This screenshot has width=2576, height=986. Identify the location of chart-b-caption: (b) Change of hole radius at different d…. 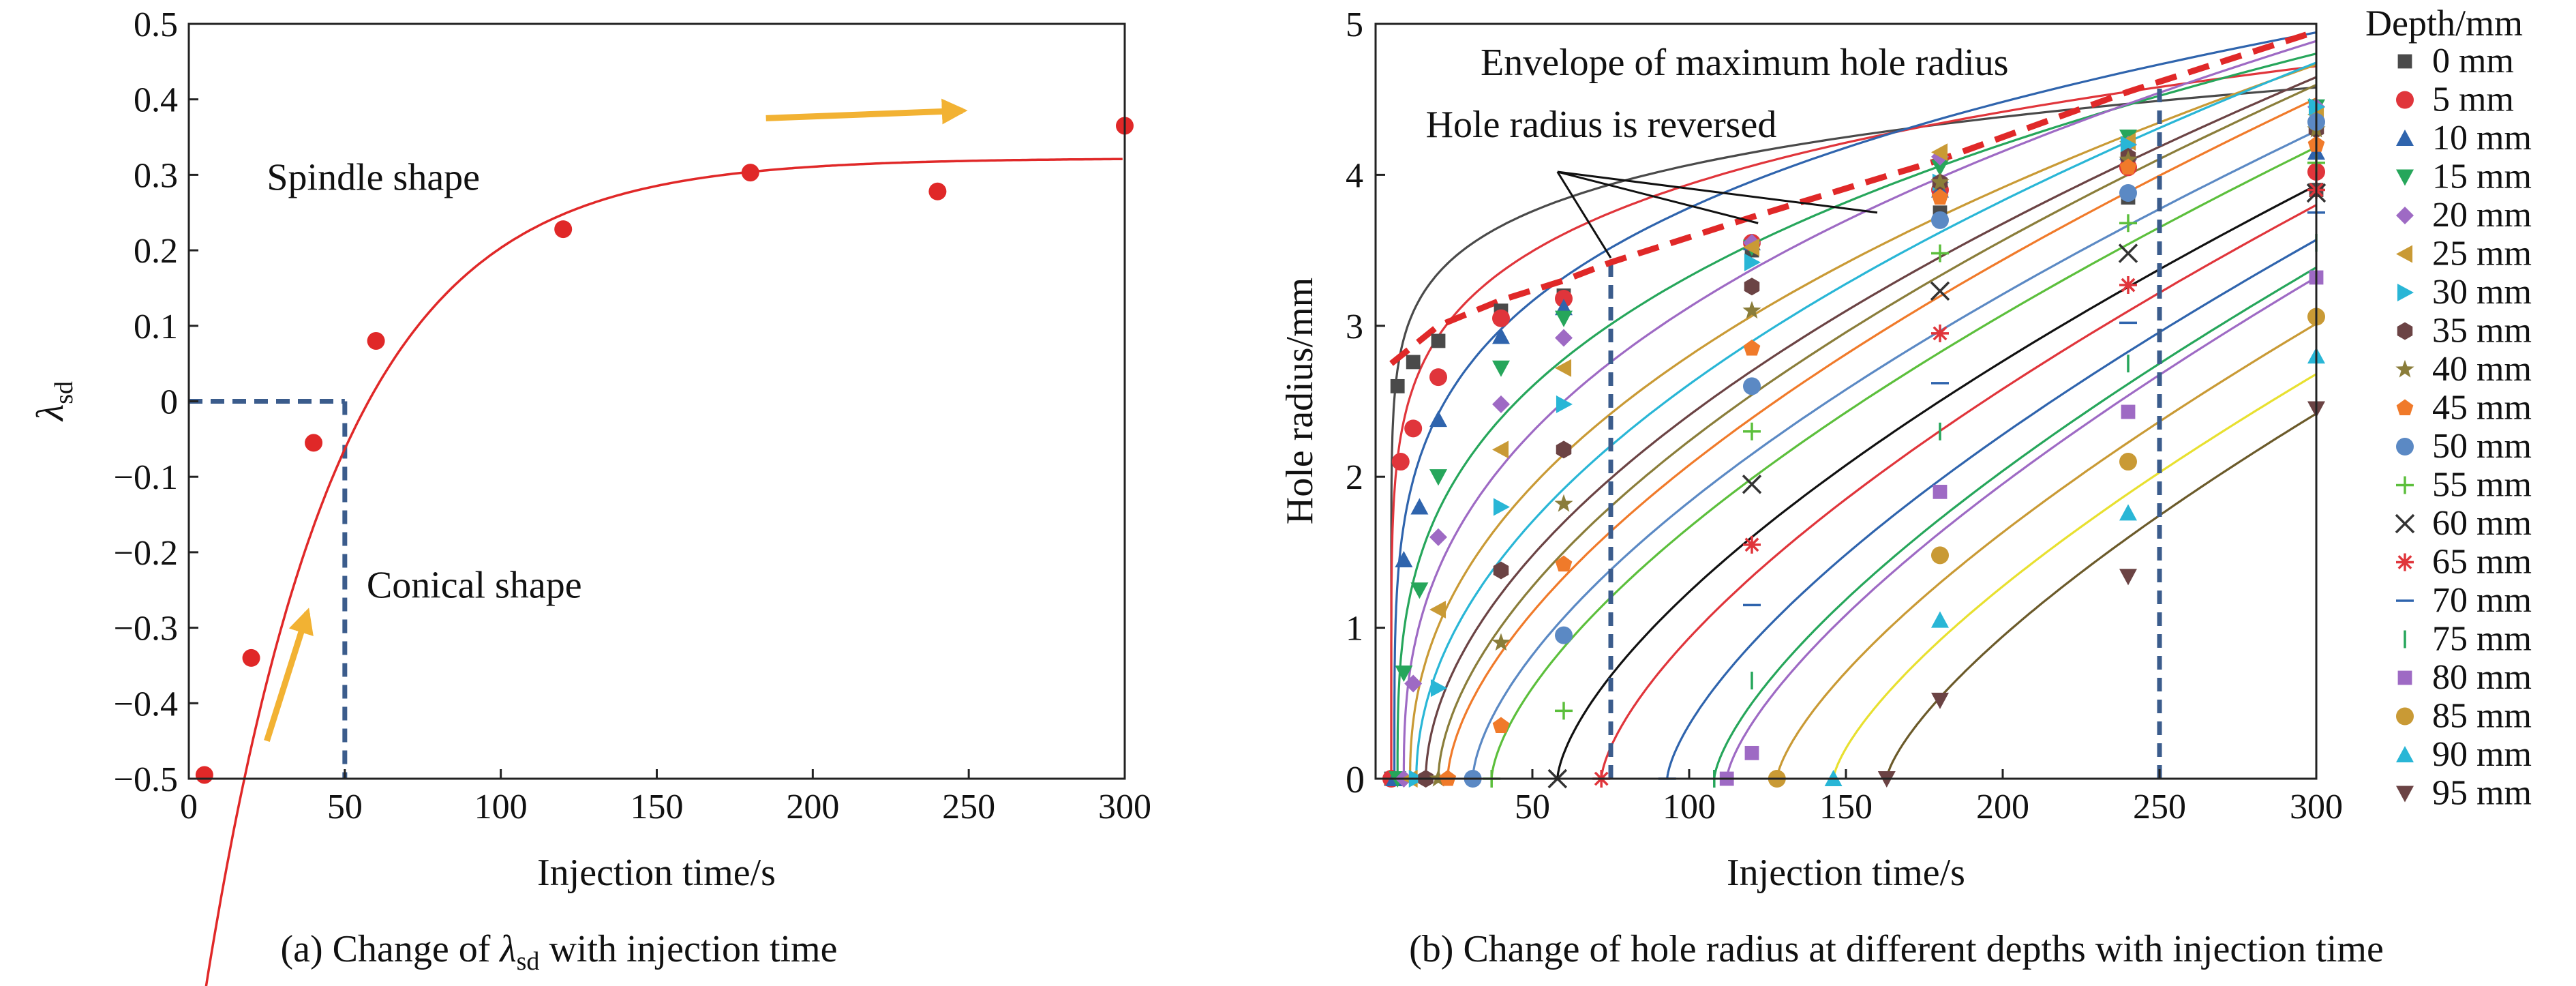
(1897, 949).